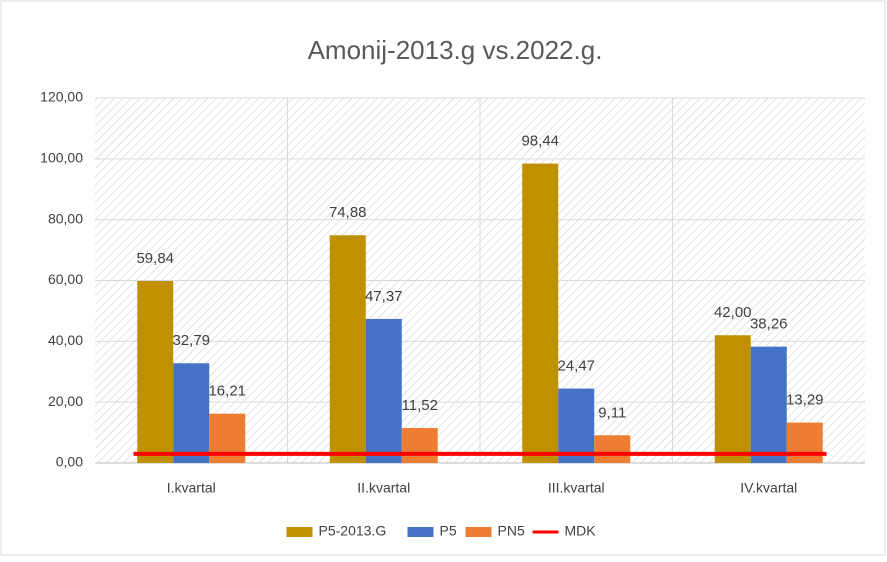 Image resolution: width=887 pixels, height=562 pixels. Describe the element at coordinates (768, 488) in the screenshot. I see `x-tick-label: IV.kvartal` at that location.